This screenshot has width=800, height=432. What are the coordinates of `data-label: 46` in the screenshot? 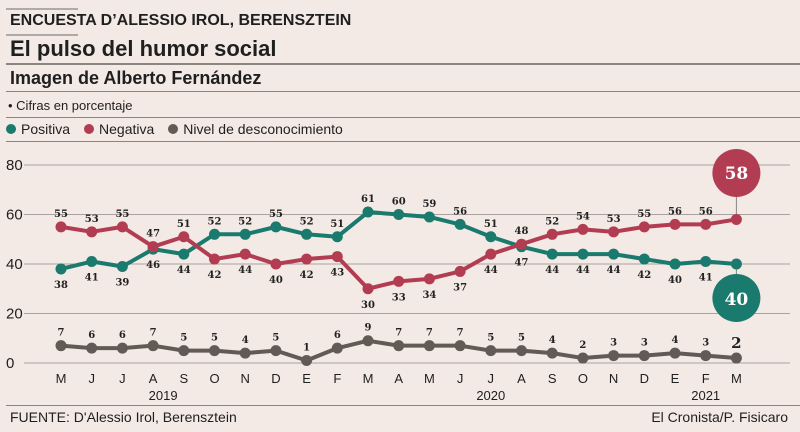 It's located at (153, 265).